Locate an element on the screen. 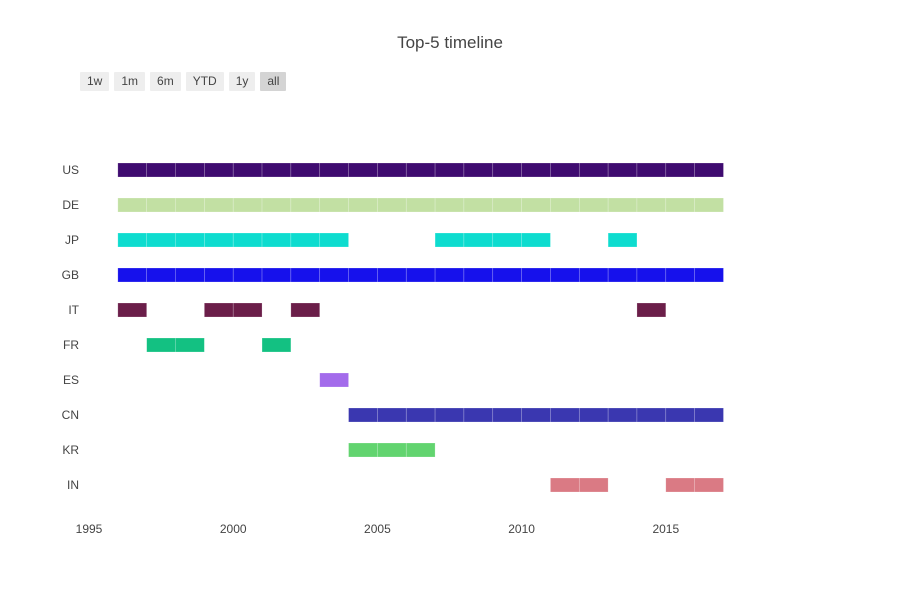 Image resolution: width=900 pixels, height=600 pixels. bar-es-2003 is located at coordinates (334, 380).